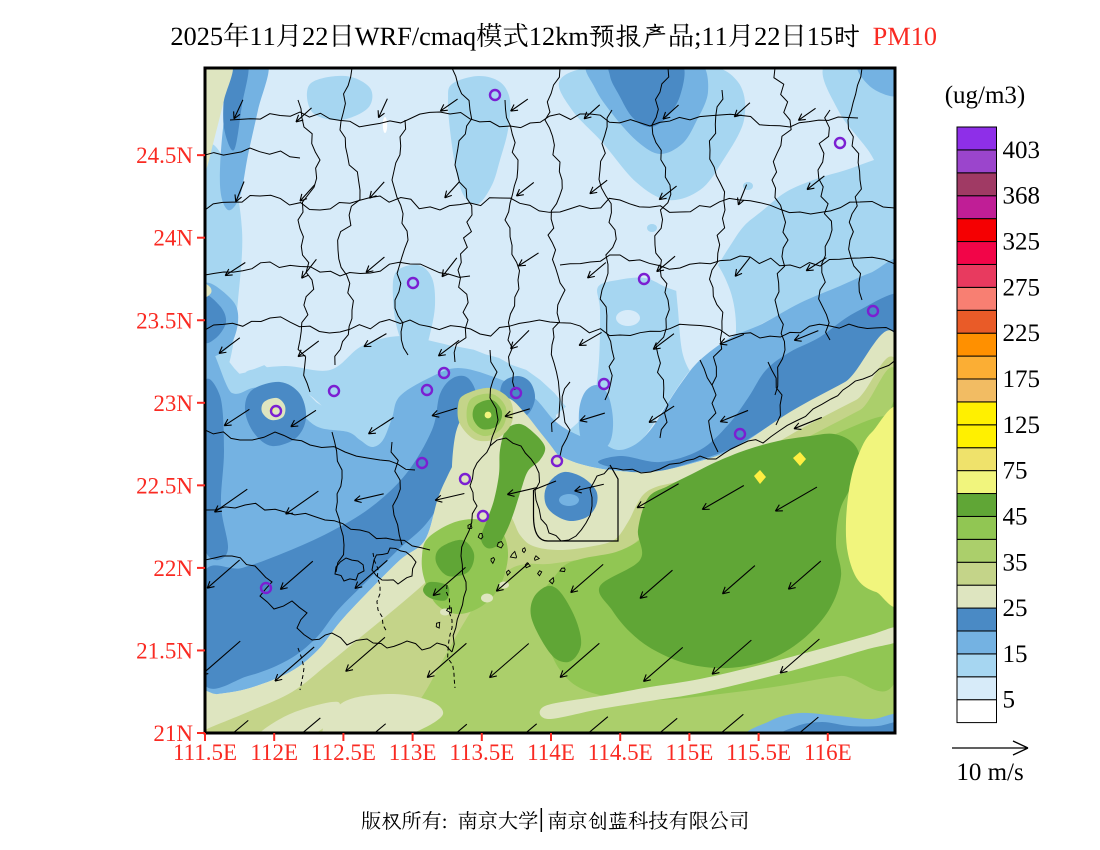 The image size is (1100, 850). What do you see at coordinates (828, 752) in the screenshot?
I see `svg-text: 116E` at bounding box center [828, 752].